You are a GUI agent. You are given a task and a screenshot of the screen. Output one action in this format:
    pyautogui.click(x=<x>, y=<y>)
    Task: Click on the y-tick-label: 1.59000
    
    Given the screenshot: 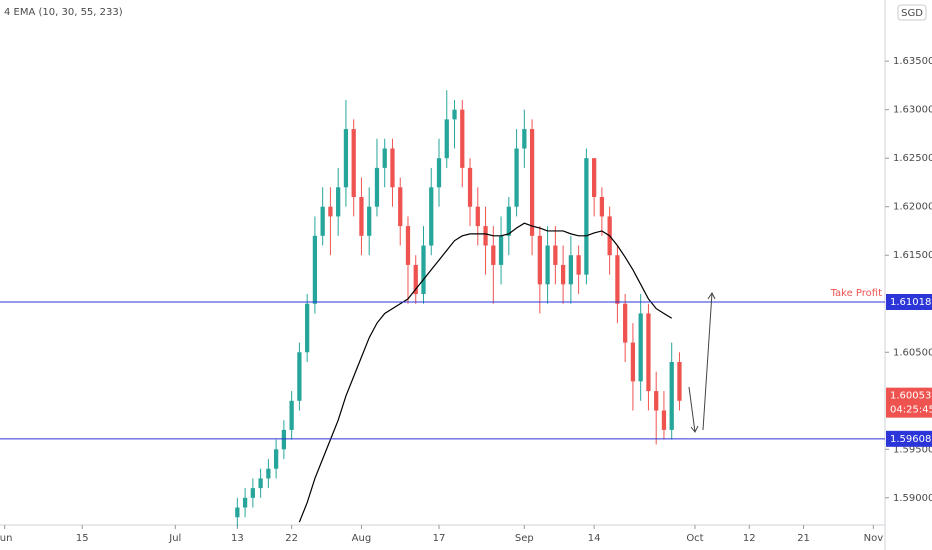 What is the action you would take?
    pyautogui.click(x=912, y=498)
    